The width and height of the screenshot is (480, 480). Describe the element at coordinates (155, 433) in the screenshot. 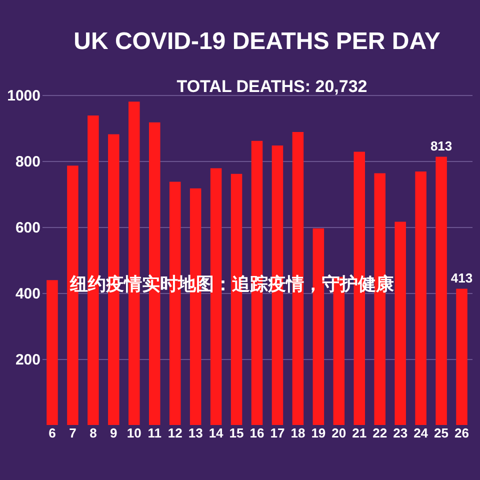

I see `x-tick-label: 11` at that location.